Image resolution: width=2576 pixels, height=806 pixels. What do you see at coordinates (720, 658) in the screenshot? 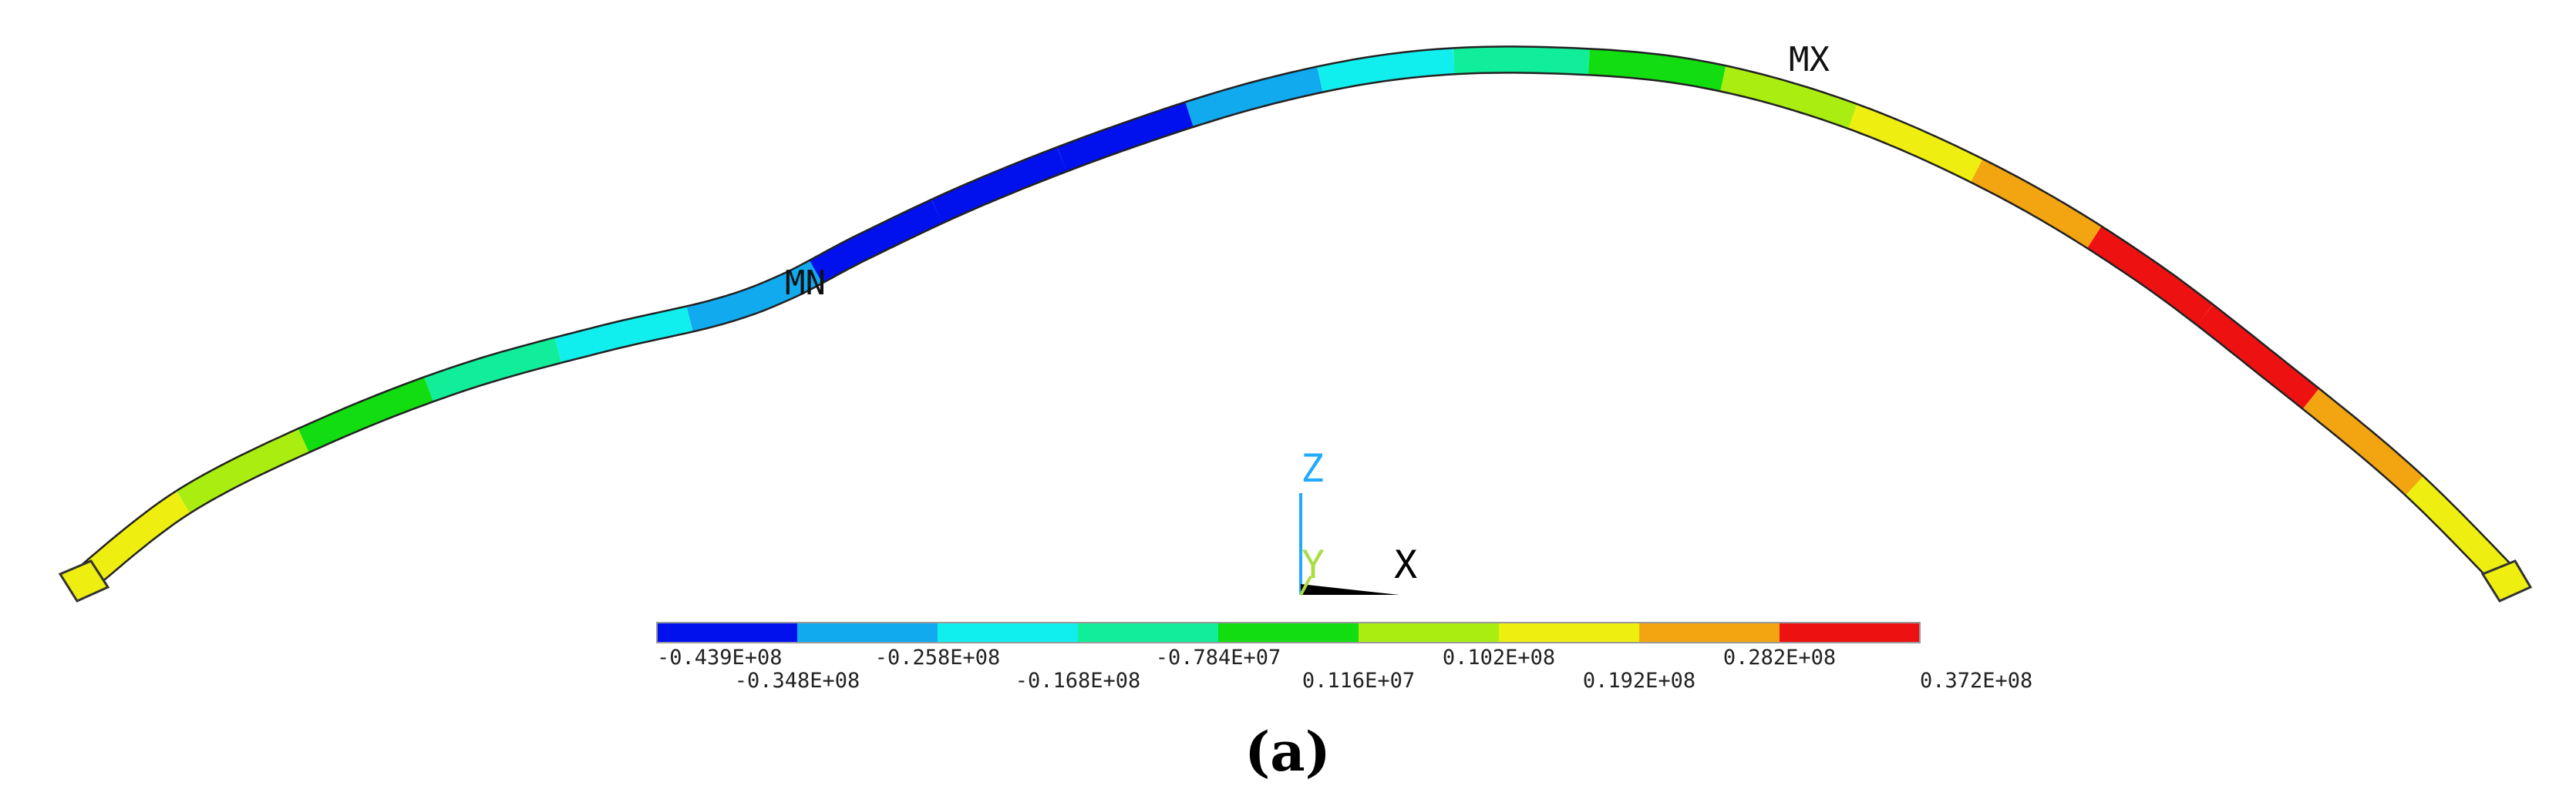
I see `legend-tick-label: -0.439E+08` at bounding box center [720, 658].